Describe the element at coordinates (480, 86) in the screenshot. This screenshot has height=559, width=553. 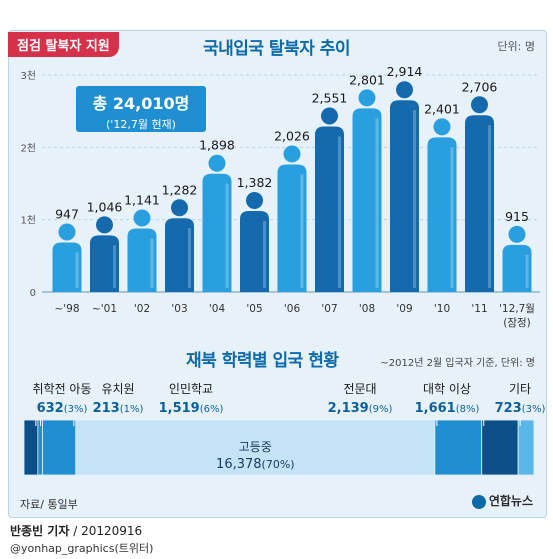
I see `value-label: 2,706` at that location.